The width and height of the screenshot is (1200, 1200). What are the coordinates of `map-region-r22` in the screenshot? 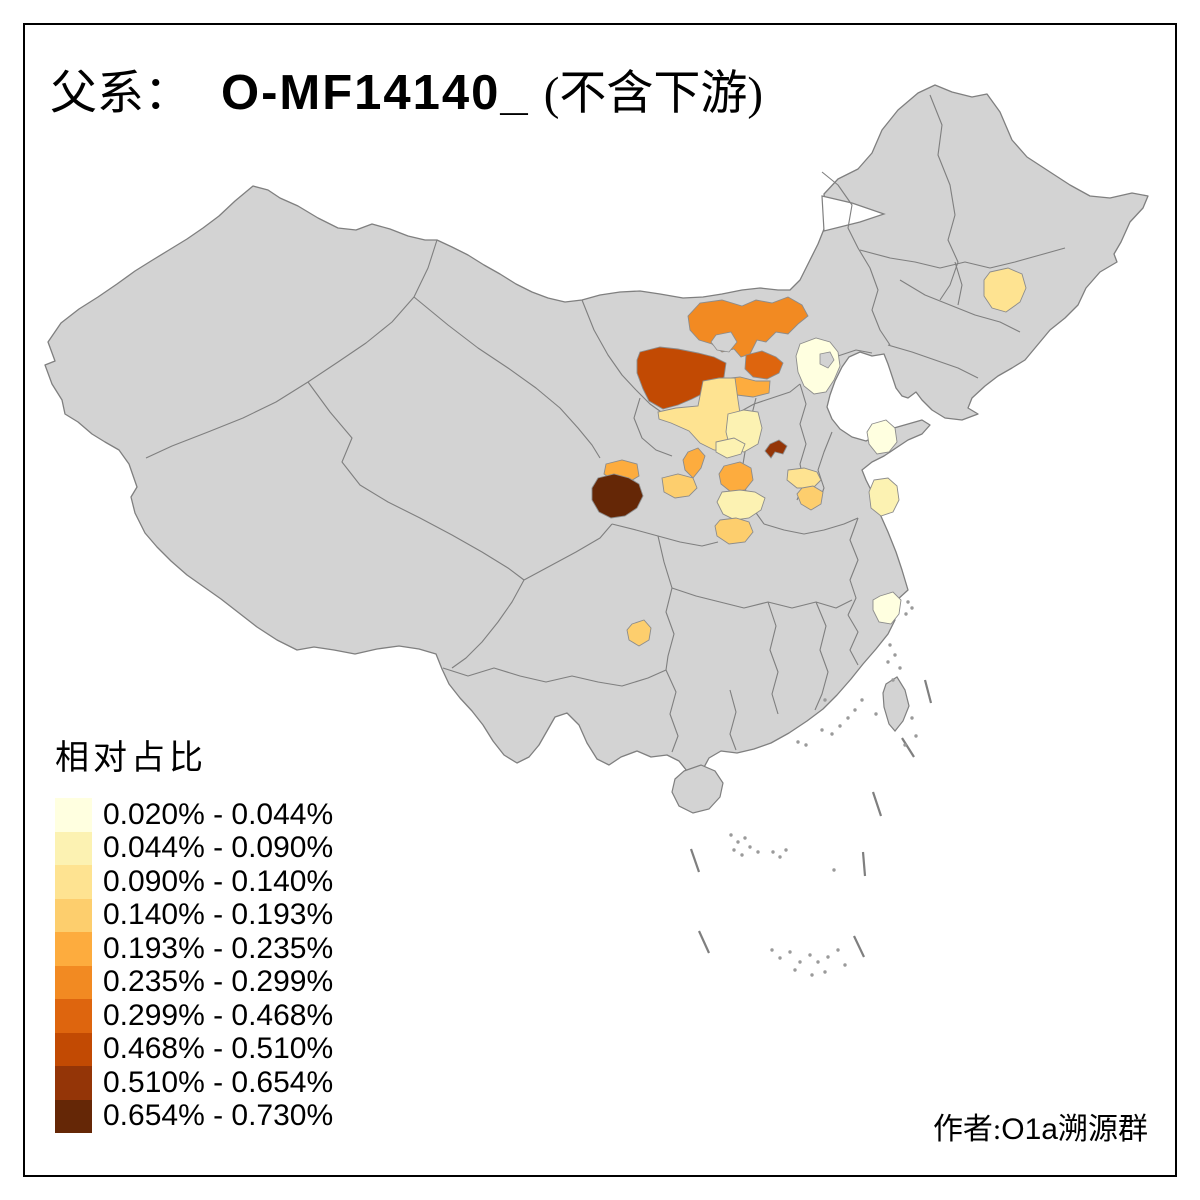 It's located at (887, 608).